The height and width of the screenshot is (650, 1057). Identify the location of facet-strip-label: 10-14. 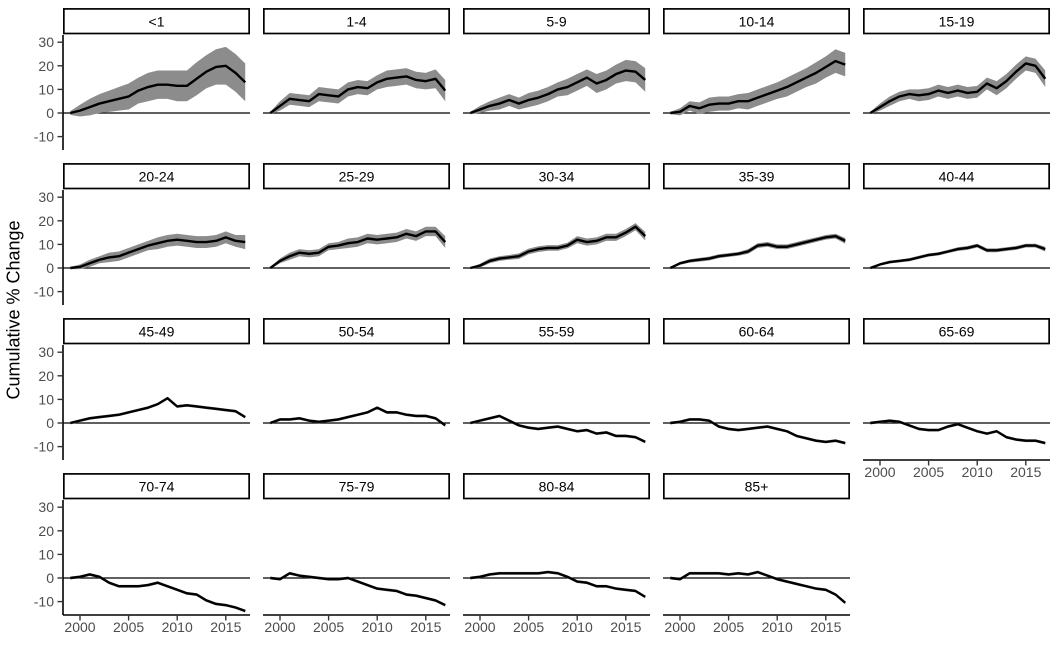
(757, 22).